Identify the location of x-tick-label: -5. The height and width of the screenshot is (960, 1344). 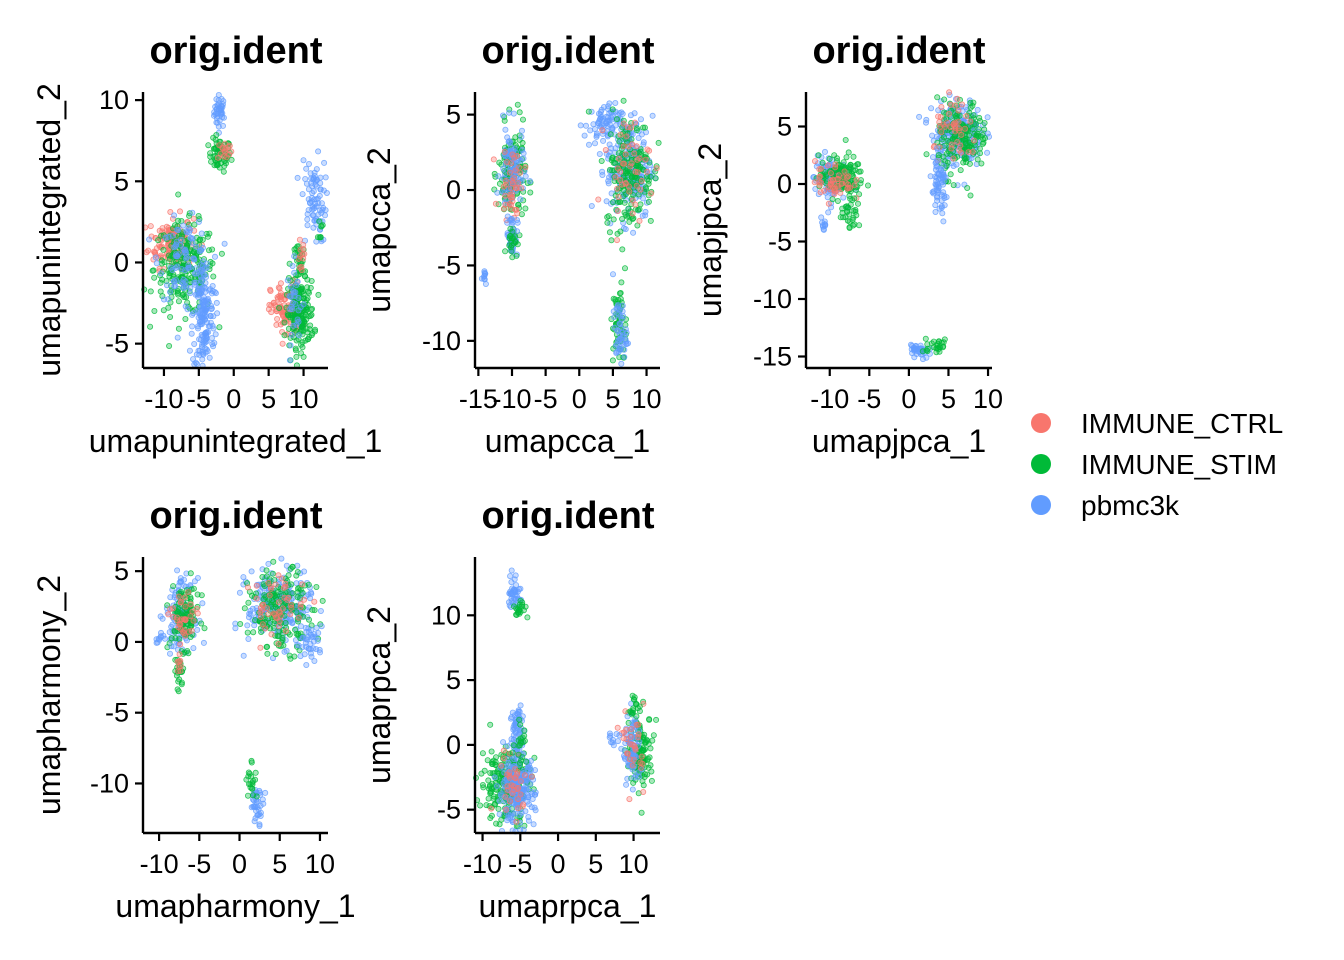
(546, 399).